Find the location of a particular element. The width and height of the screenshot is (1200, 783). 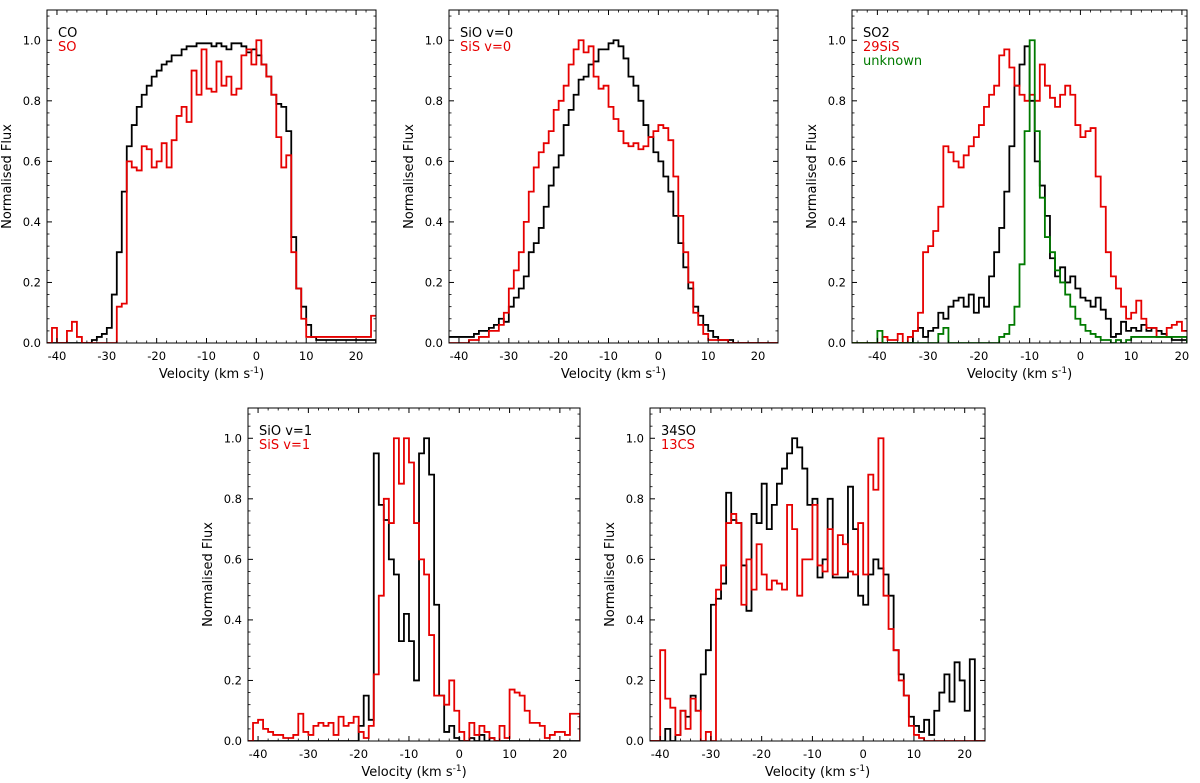

series-so is located at coordinates (211, 191).